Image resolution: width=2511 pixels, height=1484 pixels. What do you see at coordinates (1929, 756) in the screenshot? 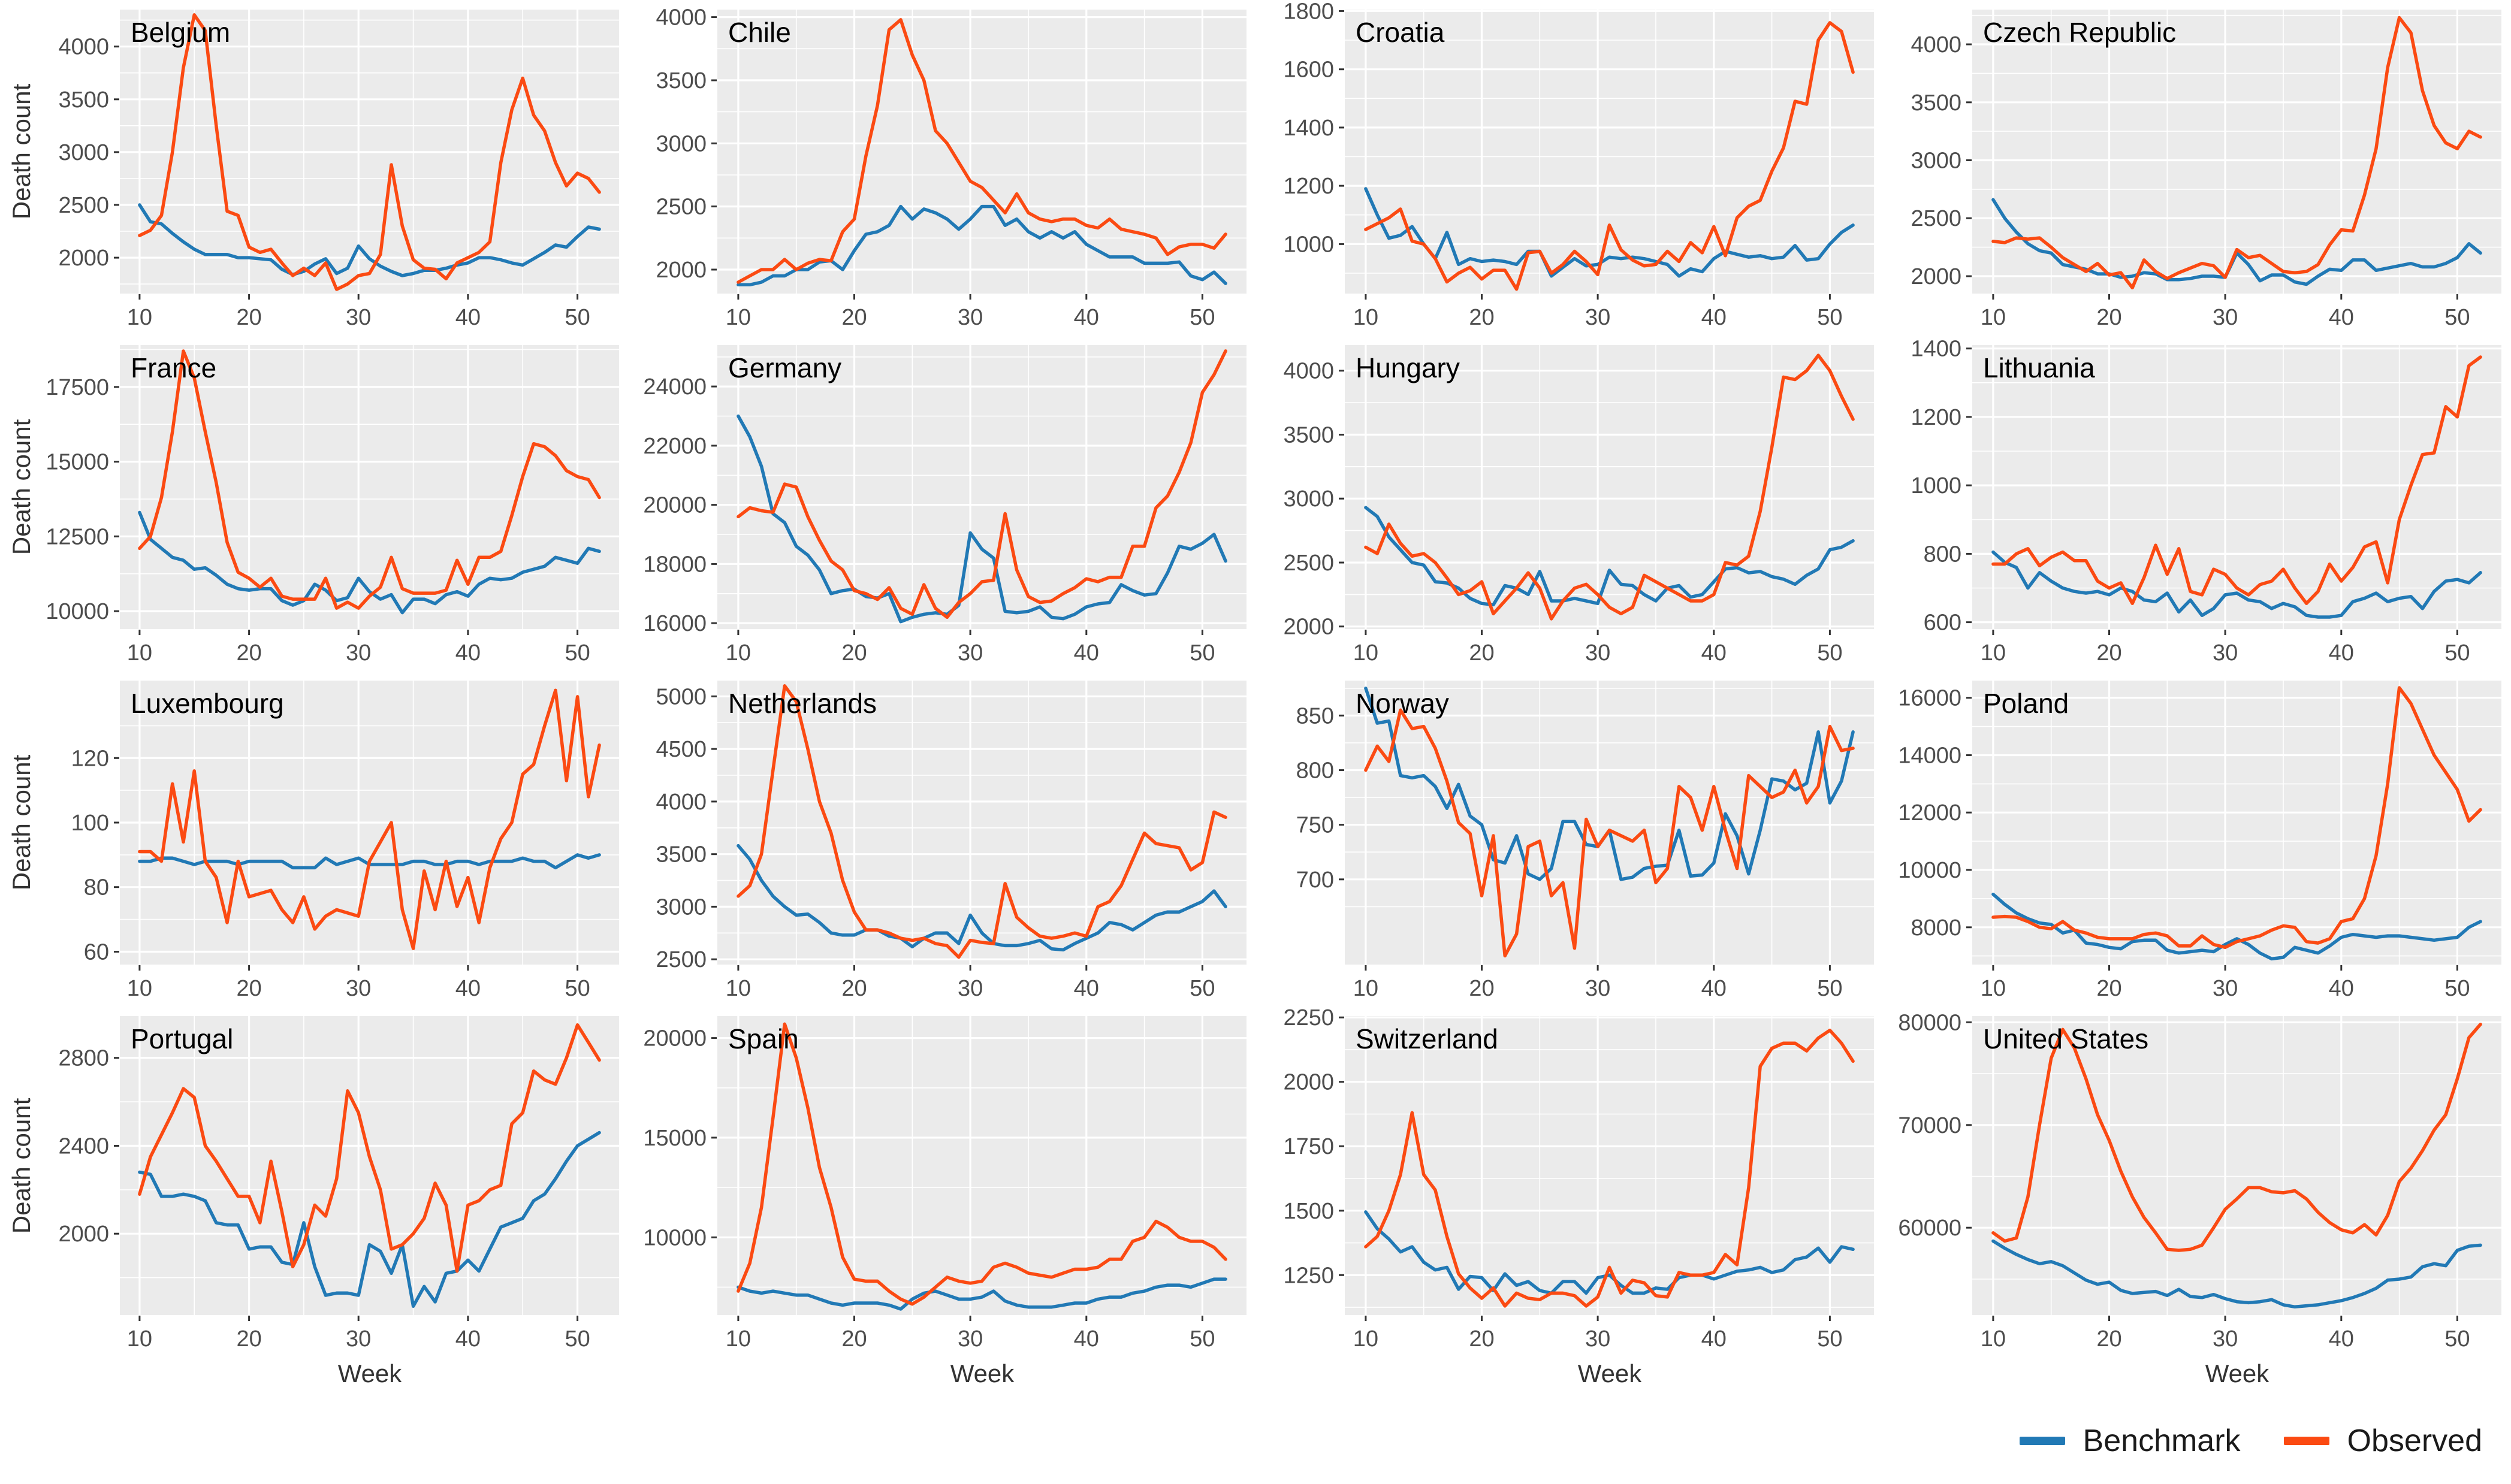
I see `y-tick-label: 14000` at bounding box center [1929, 756].